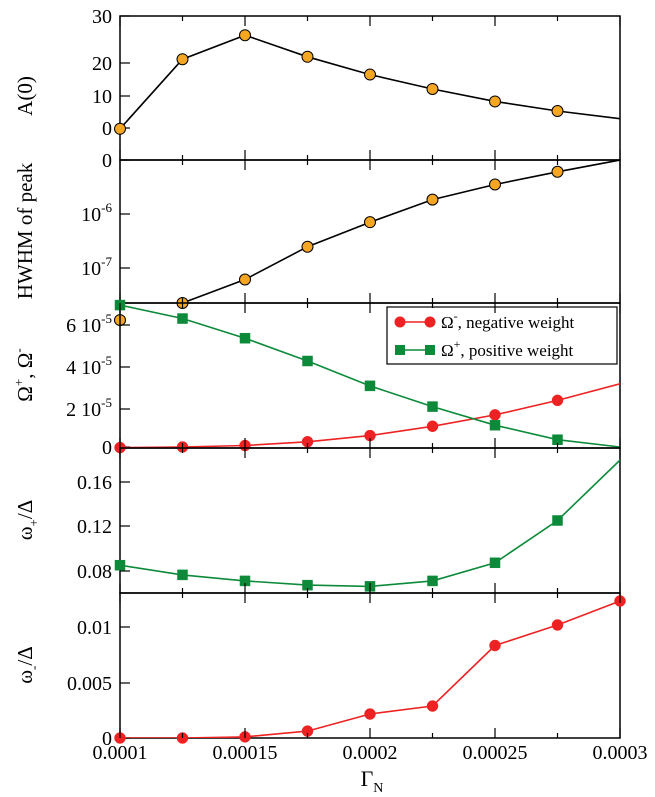 The height and width of the screenshot is (797, 655). What do you see at coordinates (89, 366) in the screenshot?
I see `y-tick-label: 4 10-5` at bounding box center [89, 366].